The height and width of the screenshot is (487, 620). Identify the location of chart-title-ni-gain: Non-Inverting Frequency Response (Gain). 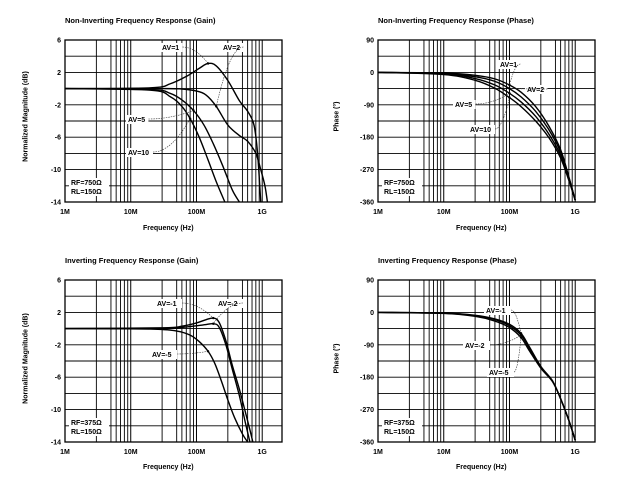
(140, 20).